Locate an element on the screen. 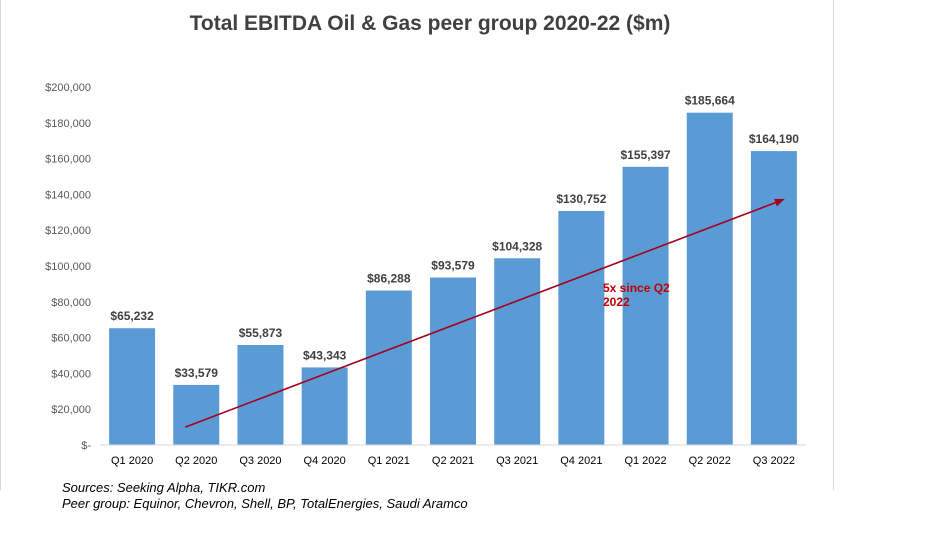 This screenshot has width=940, height=556. x-tick-label: Q1 2021 is located at coordinates (389, 461).